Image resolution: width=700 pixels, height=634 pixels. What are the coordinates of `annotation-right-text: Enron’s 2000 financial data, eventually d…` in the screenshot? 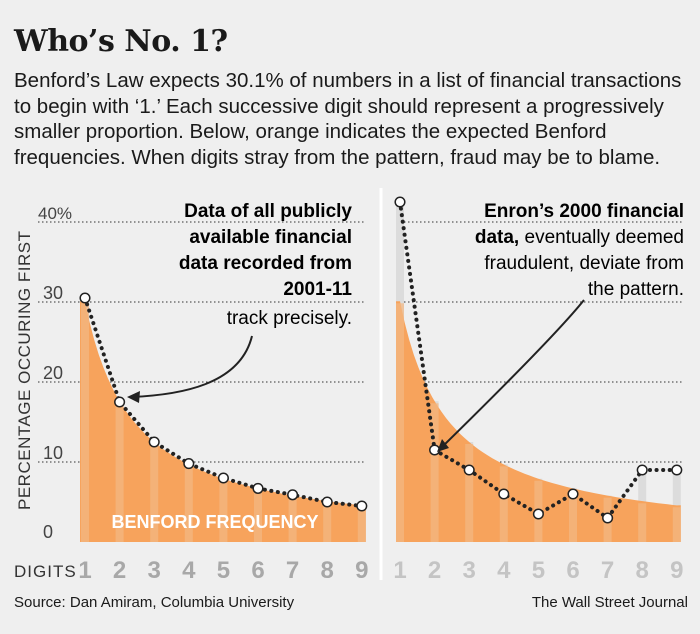 It's located at (579, 250).